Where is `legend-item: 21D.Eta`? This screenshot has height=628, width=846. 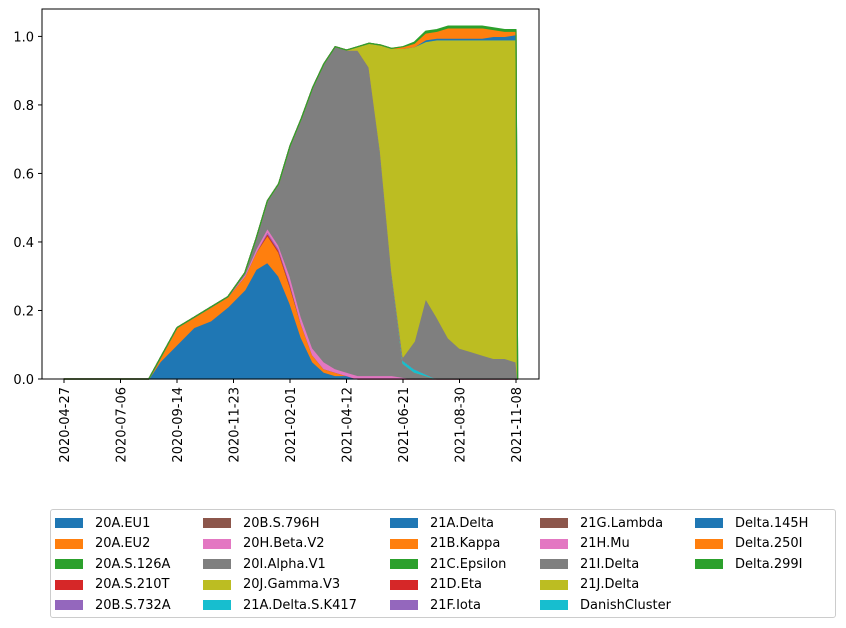
legend-item: 21D.Eta is located at coordinates (436, 585).